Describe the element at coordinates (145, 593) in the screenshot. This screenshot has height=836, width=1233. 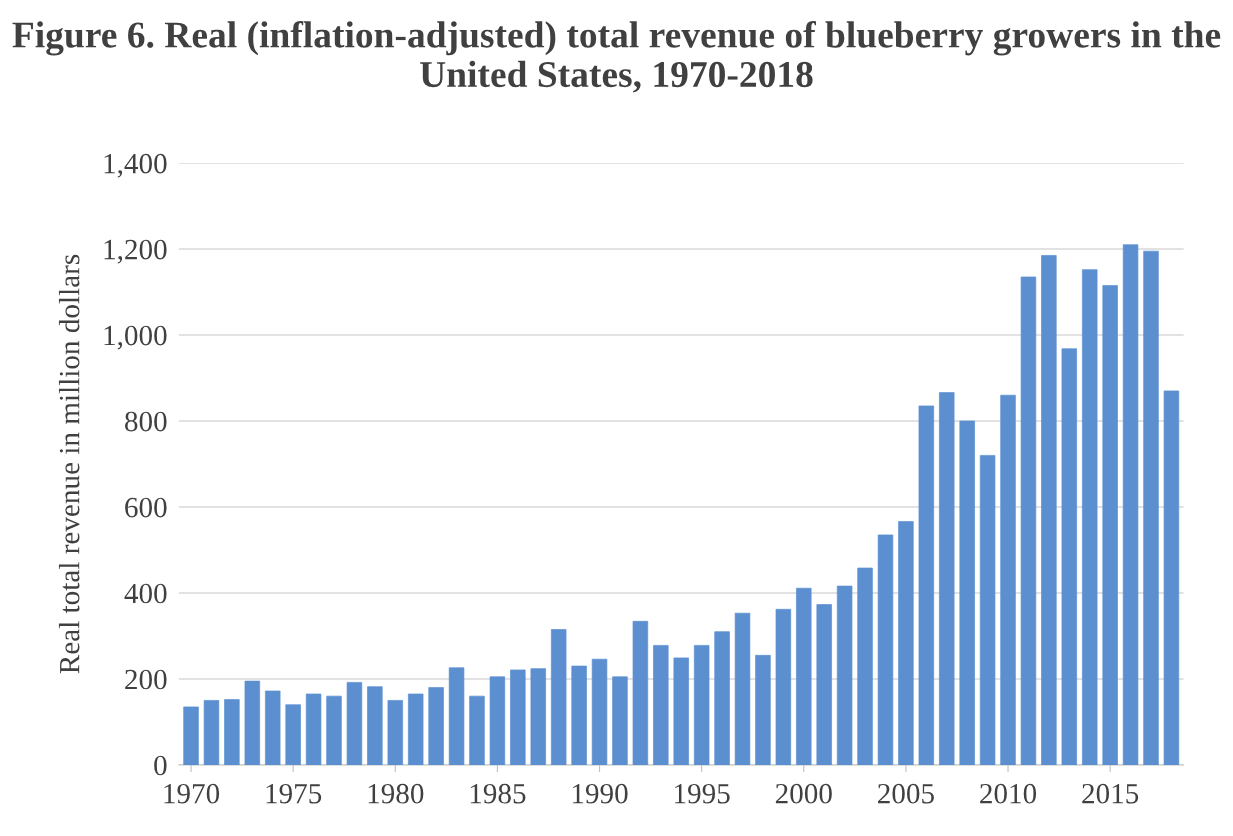
I see `y-tick-label: 400` at that location.